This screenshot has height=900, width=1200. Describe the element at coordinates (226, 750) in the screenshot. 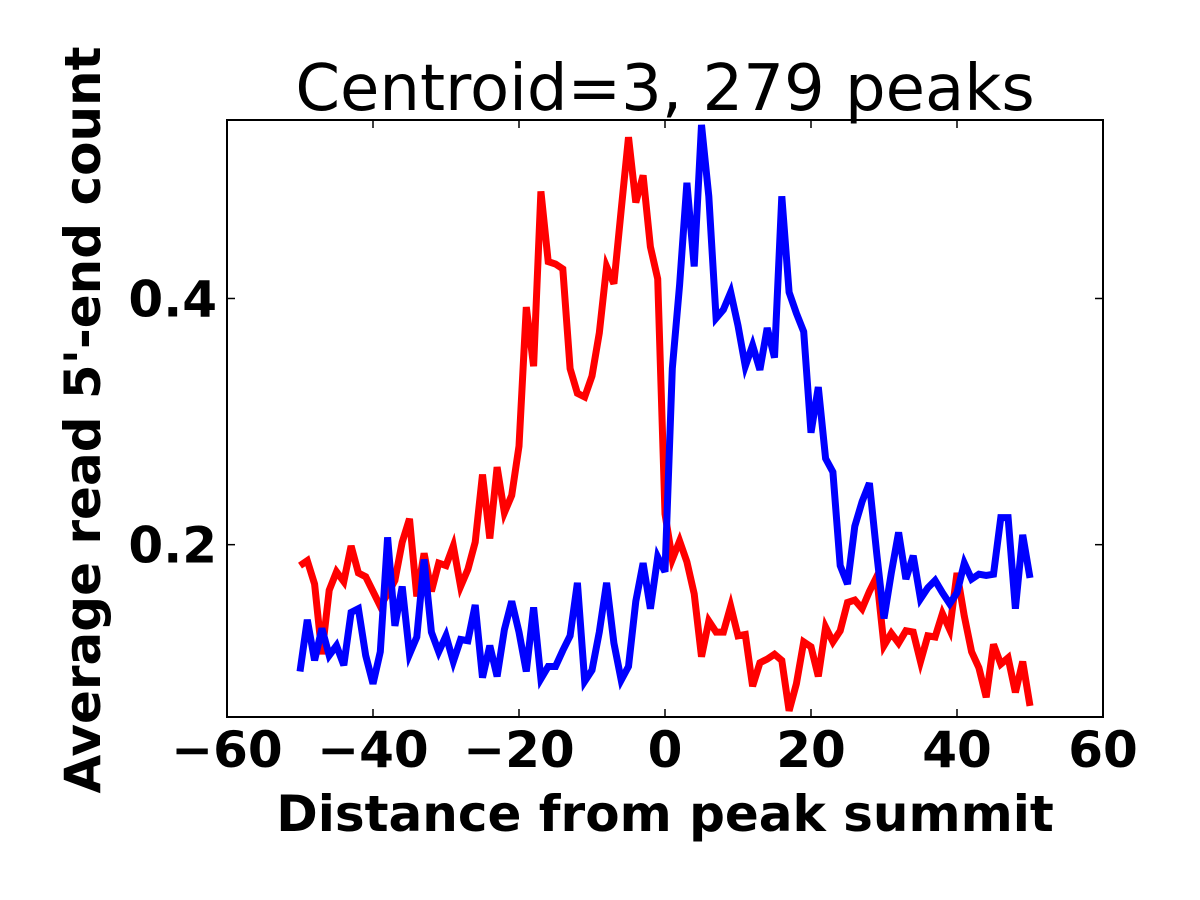

I see `x-tick-label: −60` at that location.